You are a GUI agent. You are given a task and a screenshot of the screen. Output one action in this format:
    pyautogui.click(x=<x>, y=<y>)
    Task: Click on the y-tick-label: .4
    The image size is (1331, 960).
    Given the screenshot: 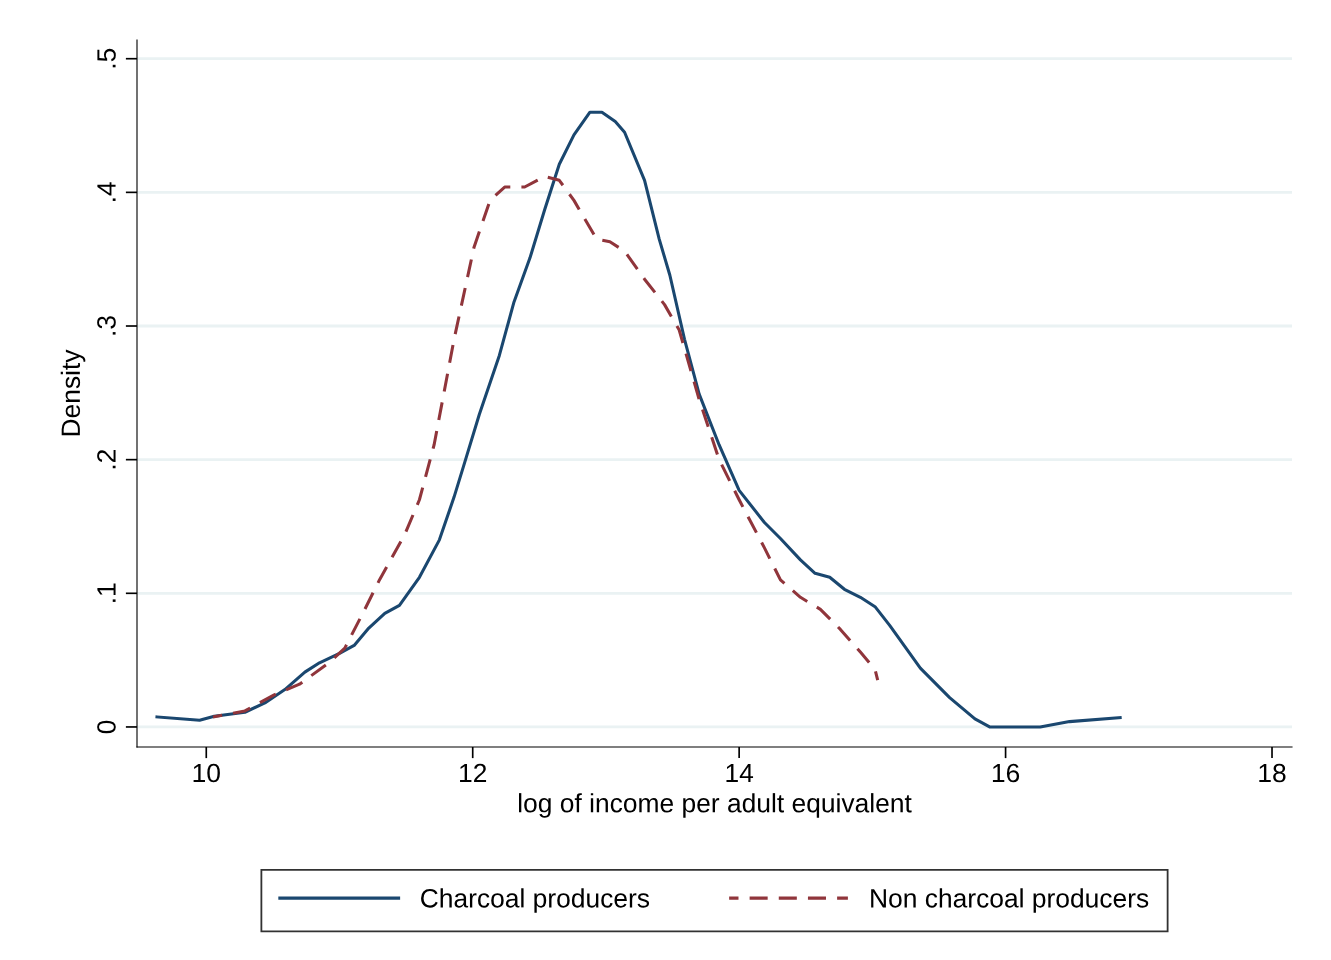 What is the action you would take?
    pyautogui.click(x=106, y=191)
    